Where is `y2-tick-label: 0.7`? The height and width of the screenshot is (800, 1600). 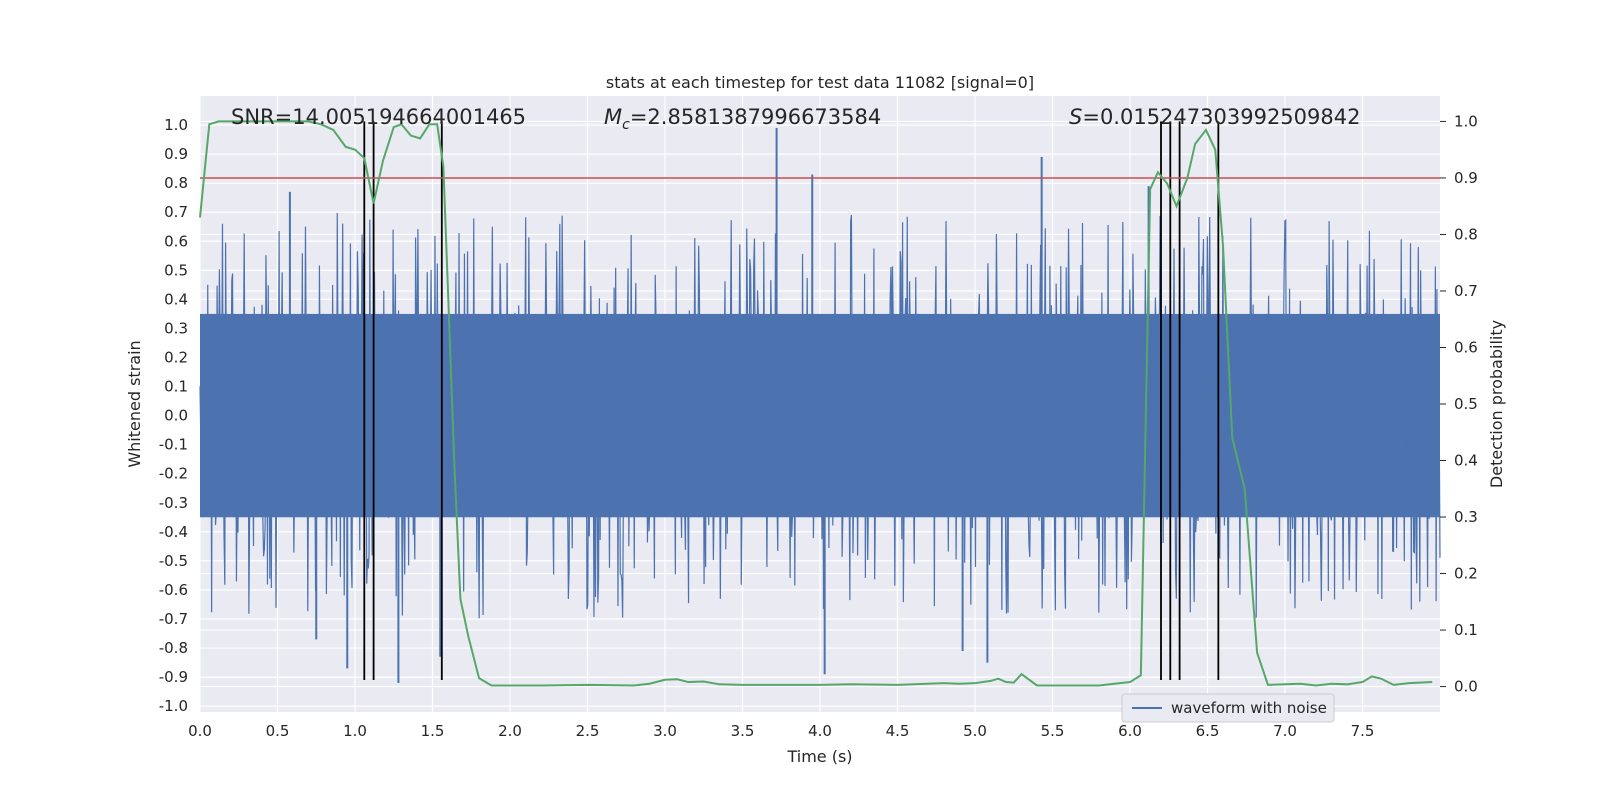
y2-tick-label: 0.7 is located at coordinates (1466, 291).